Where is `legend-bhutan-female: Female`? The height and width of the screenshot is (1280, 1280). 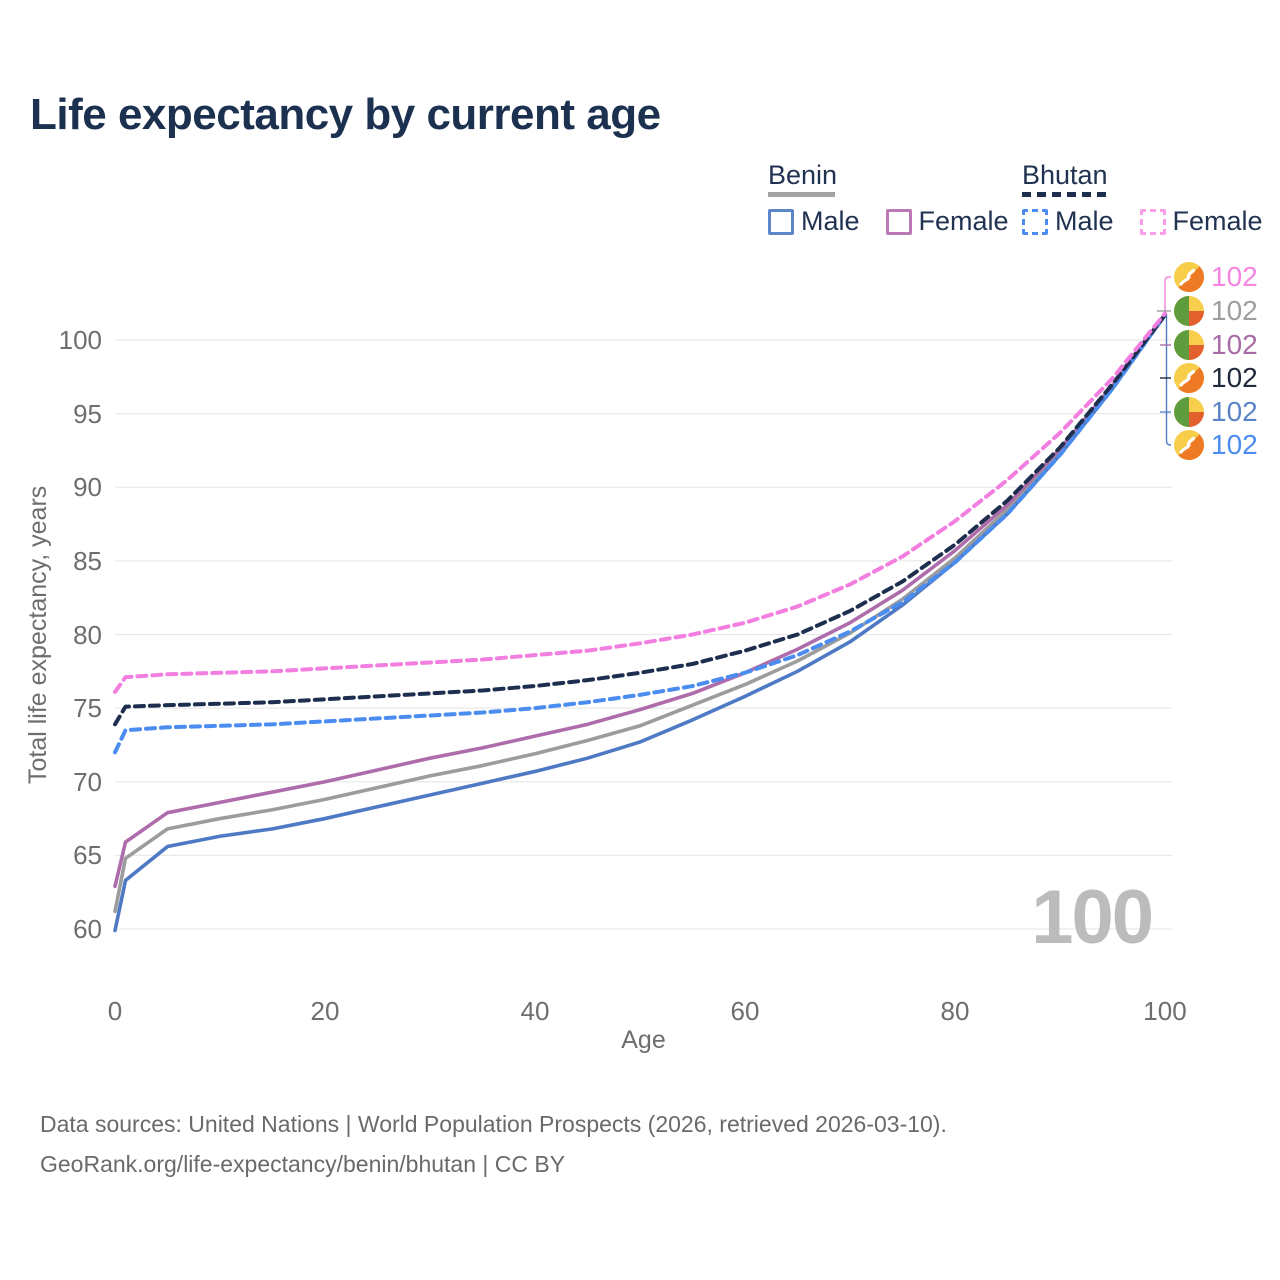
legend-bhutan-female: Female is located at coordinates (1201, 221).